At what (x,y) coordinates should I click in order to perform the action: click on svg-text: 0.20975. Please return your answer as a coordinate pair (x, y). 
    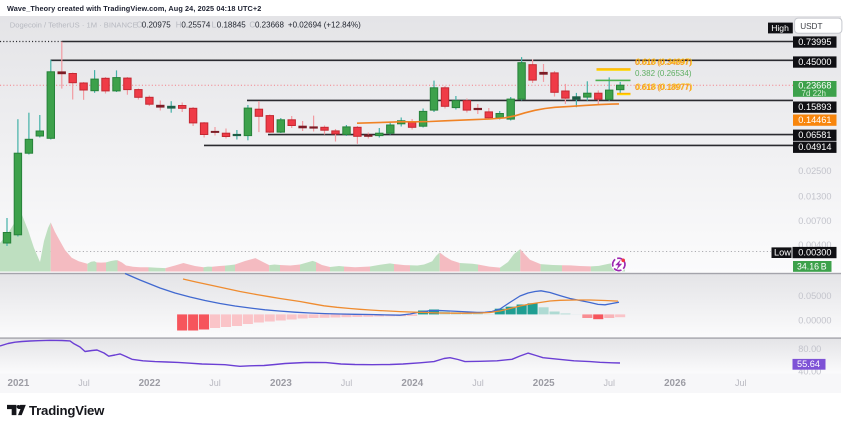
    Looking at the image, I should click on (156, 25).